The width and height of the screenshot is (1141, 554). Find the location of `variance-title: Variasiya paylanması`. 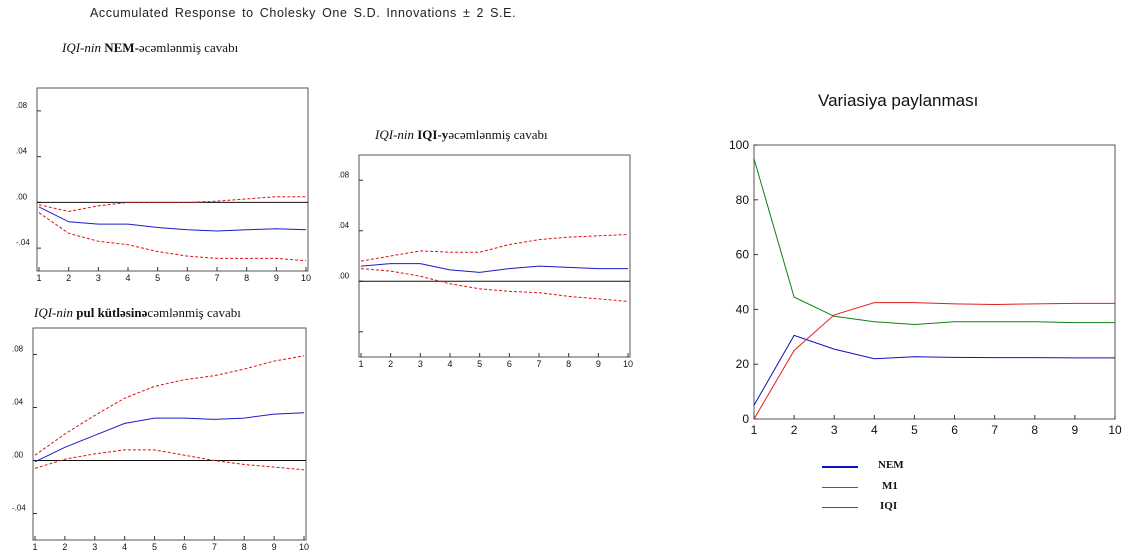

variance-title: Variasiya paylanması is located at coordinates (898, 100).